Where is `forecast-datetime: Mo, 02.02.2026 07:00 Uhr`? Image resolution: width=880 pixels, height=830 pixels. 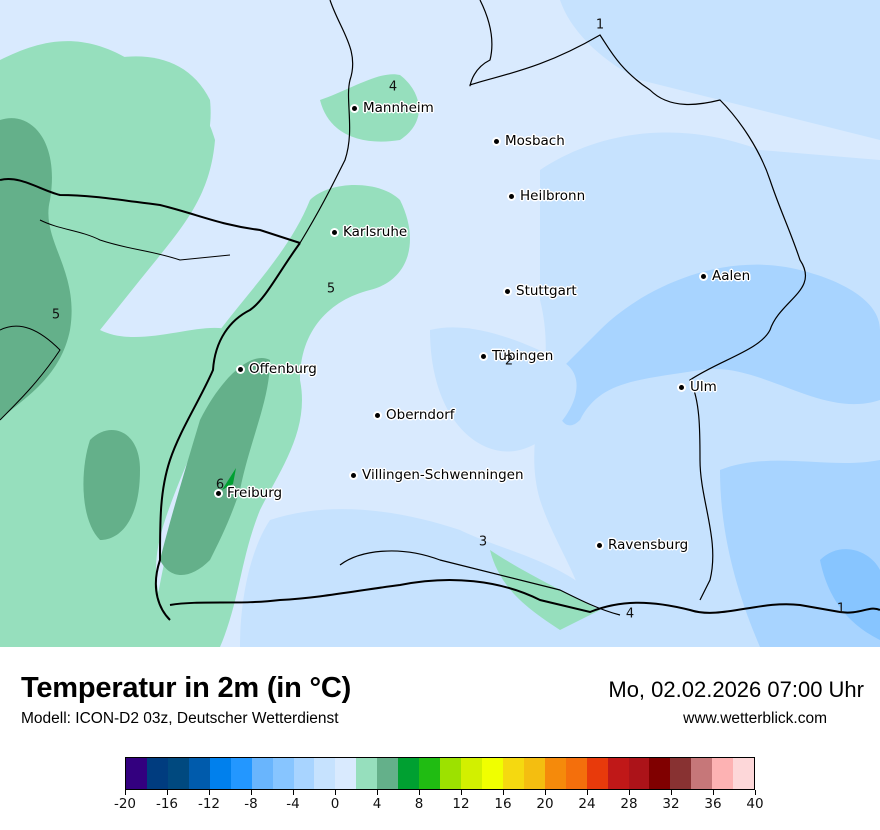 forecast-datetime: Mo, 02.02.2026 07:00 Uhr is located at coordinates (736, 689).